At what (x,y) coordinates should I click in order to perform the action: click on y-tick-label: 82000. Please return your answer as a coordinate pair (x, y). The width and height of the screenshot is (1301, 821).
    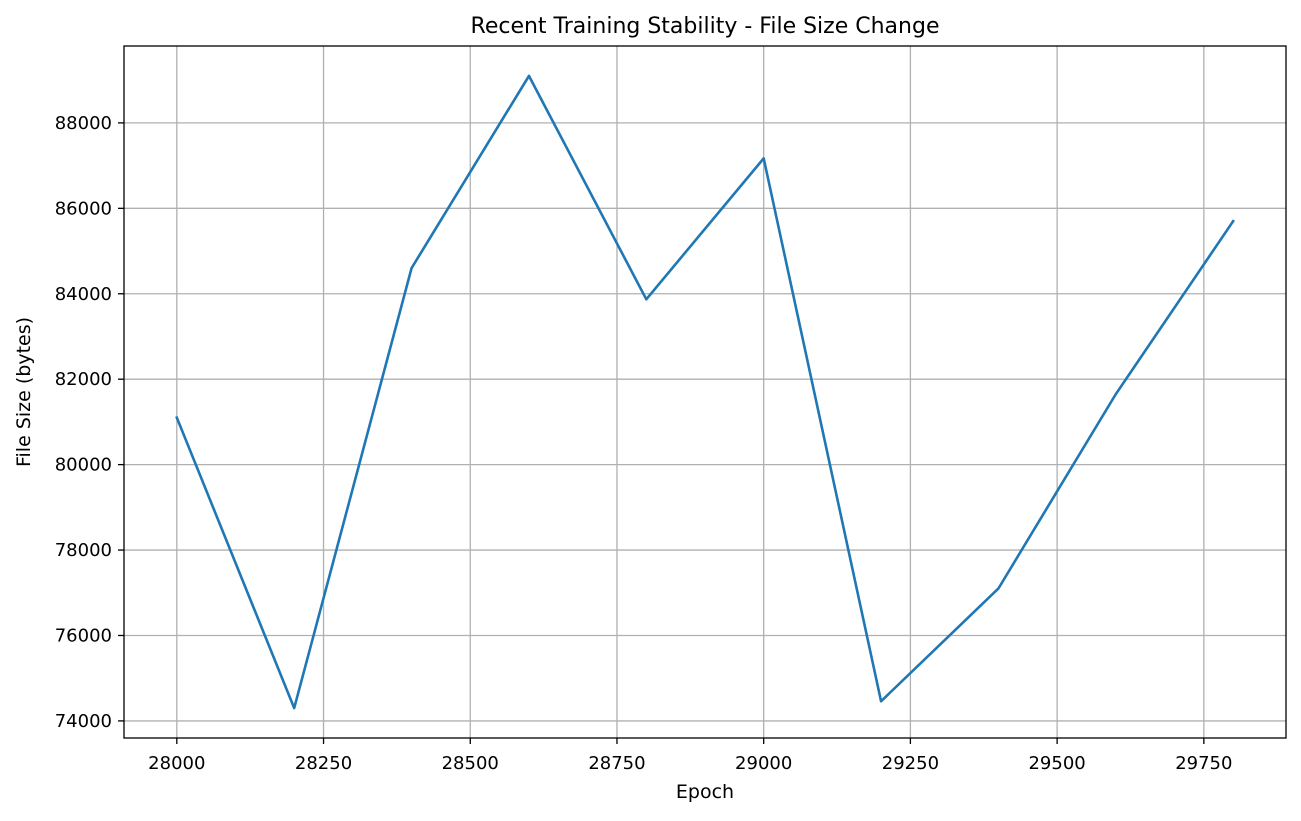
    Looking at the image, I should click on (83, 379).